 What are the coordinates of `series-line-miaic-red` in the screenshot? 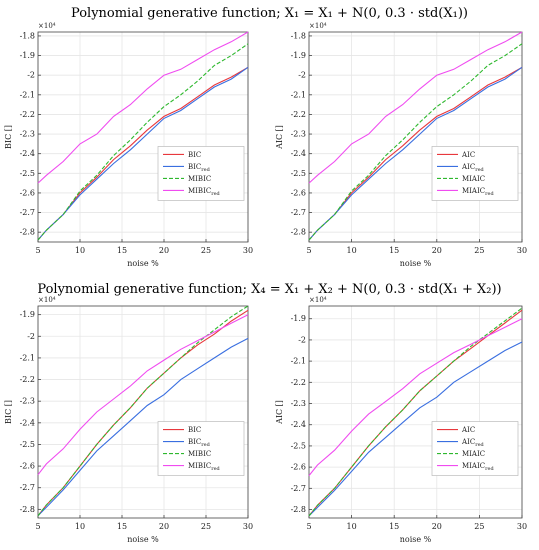 It's located at (415, 397).